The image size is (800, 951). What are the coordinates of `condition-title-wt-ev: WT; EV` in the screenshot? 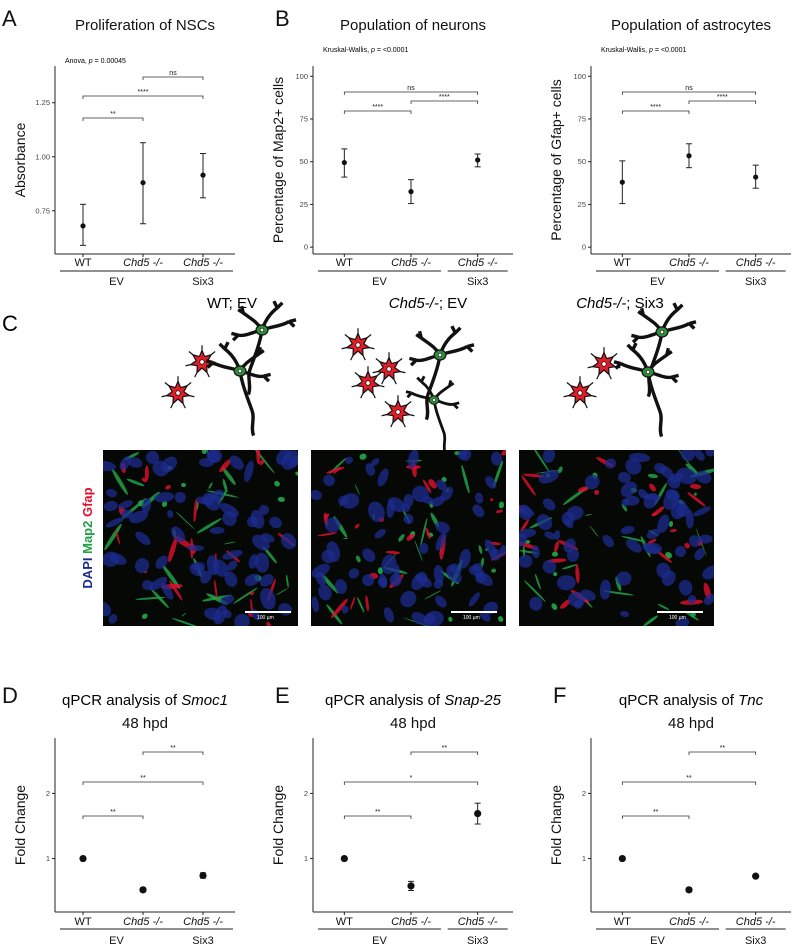 It's located at (232, 303).